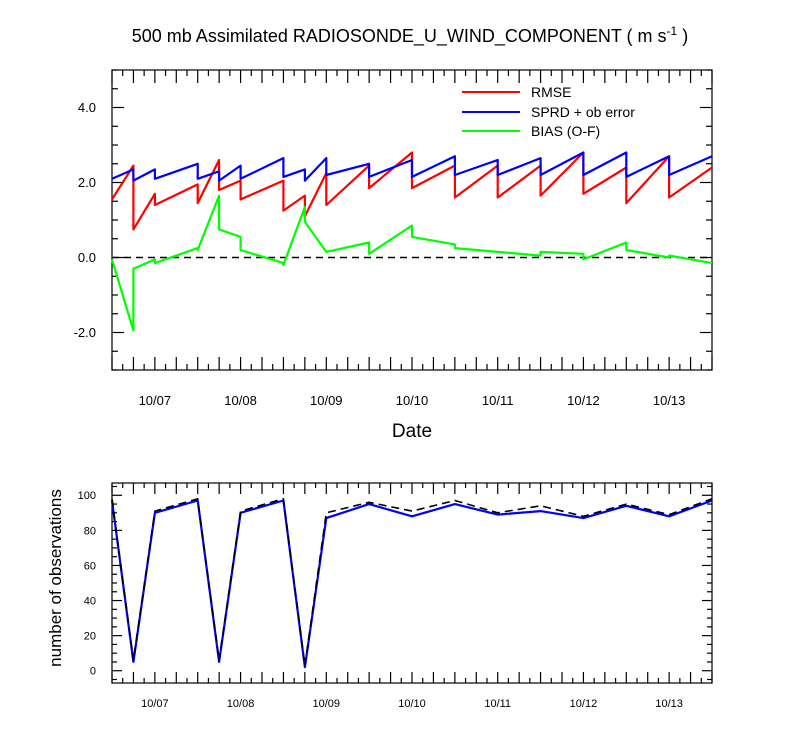 Image resolution: width=800 pixels, height=755 pixels. Describe the element at coordinates (87, 107) in the screenshot. I see `top-y-tick-label: 4.0` at that location.